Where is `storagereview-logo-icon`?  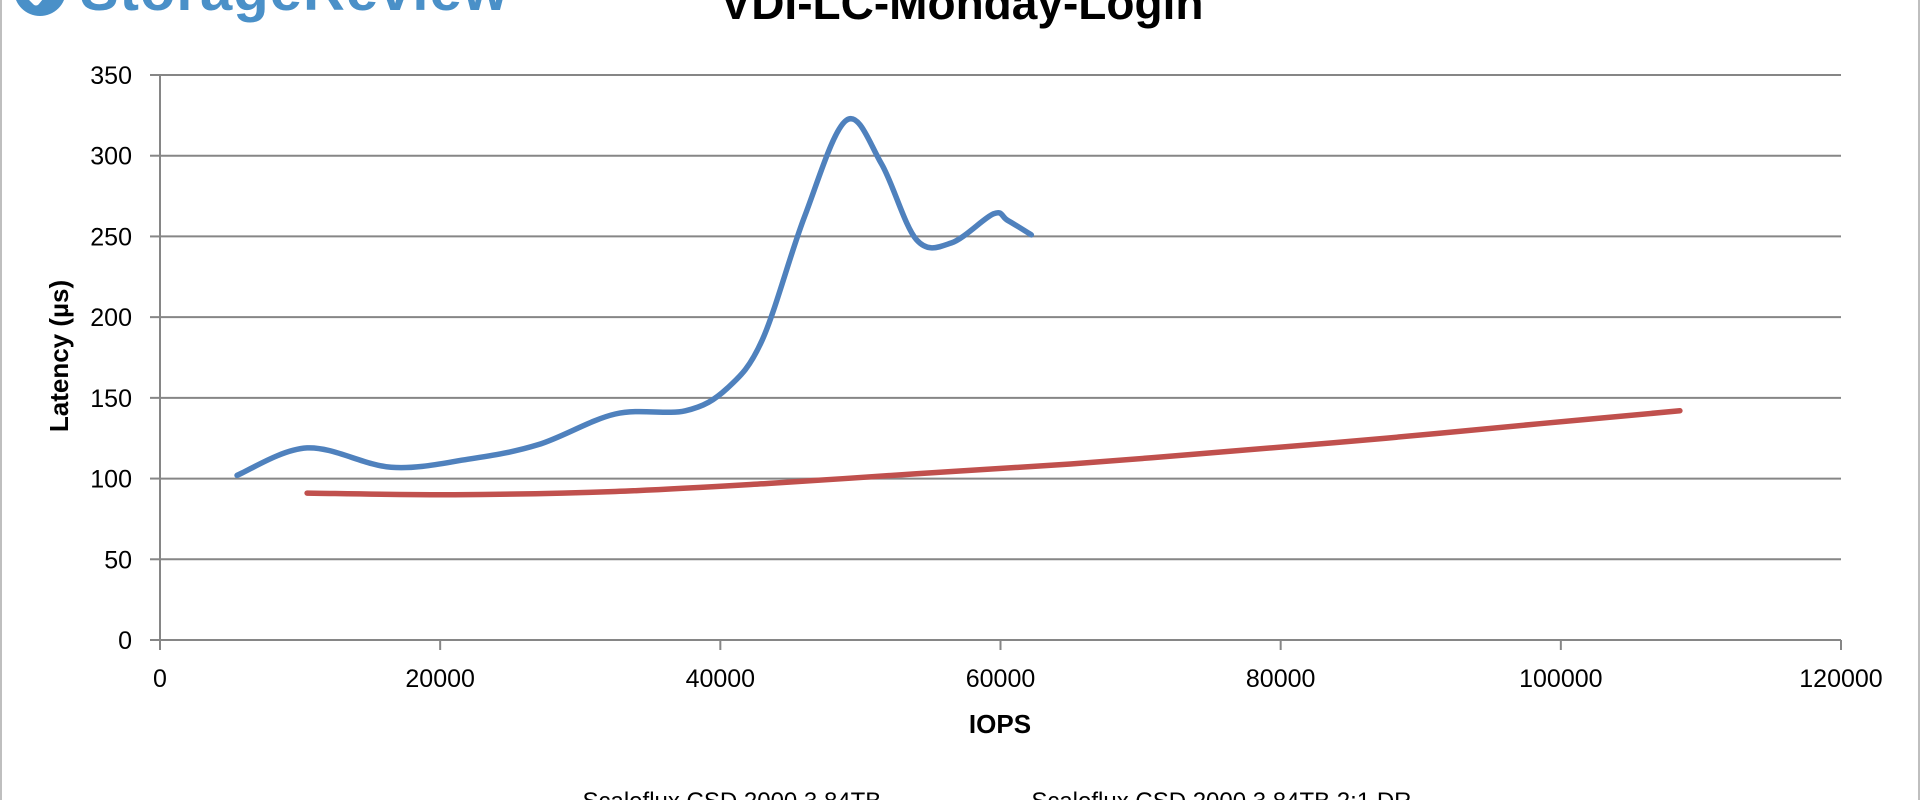 storagereview-logo-icon is located at coordinates (40, 8).